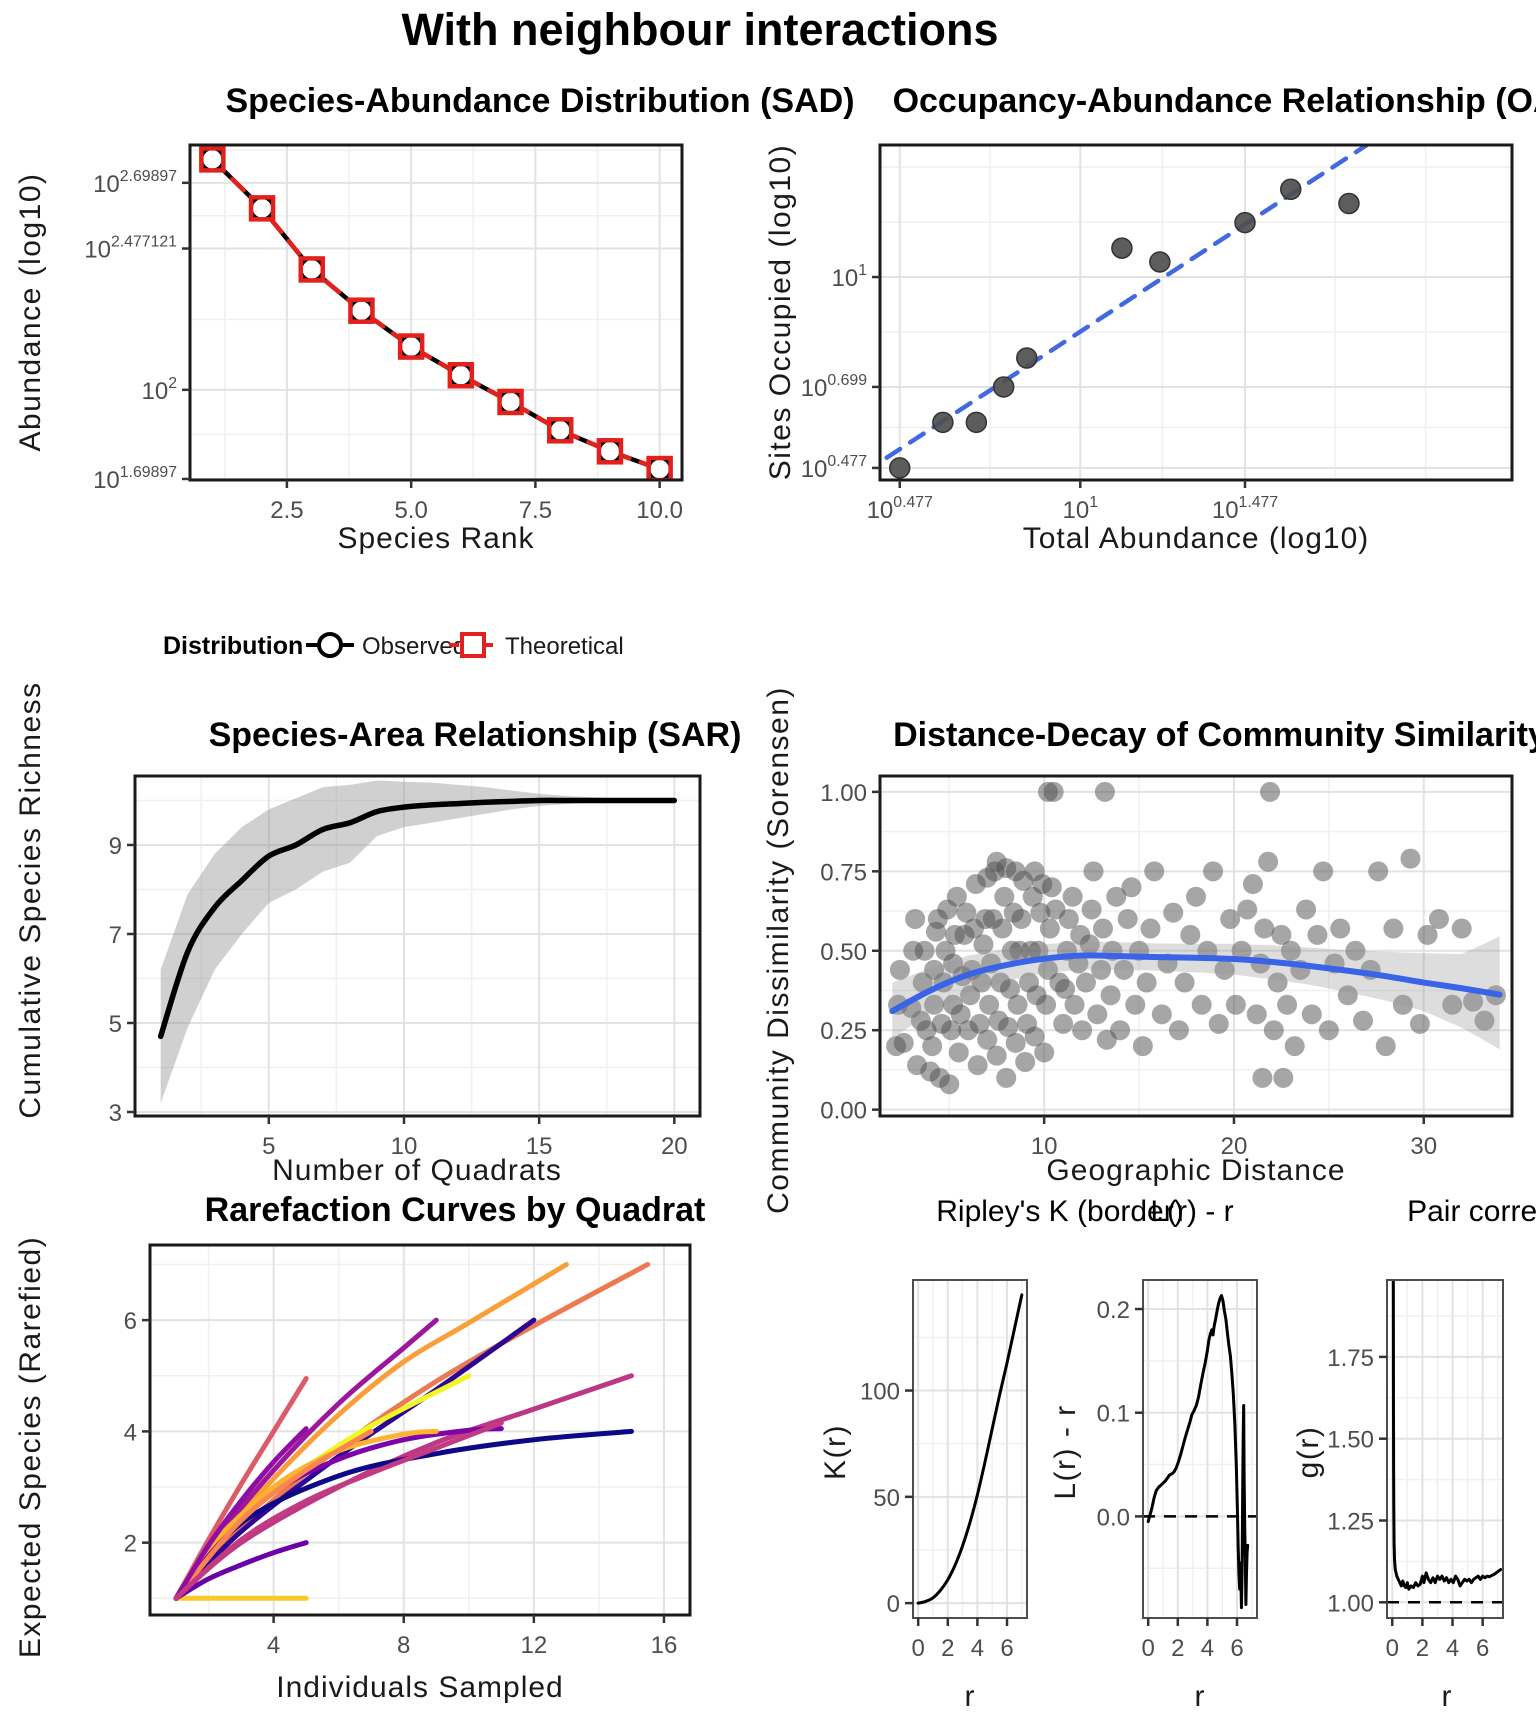  Describe the element at coordinates (268, 1146) in the screenshot. I see `svg-text: 5` at that location.